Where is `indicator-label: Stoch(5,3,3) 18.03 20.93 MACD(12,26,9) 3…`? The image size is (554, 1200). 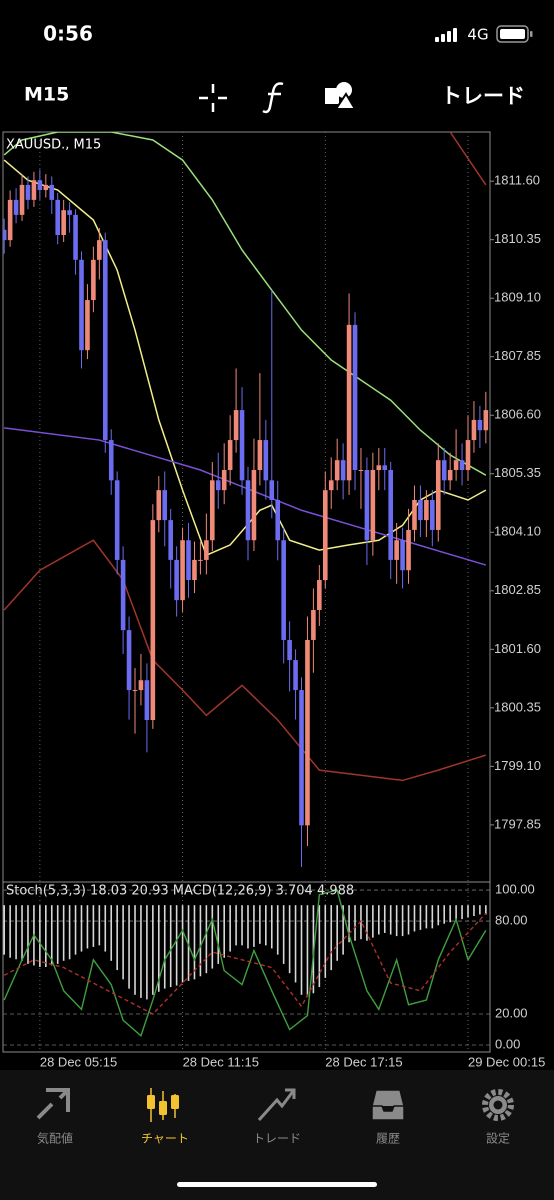
indicator-label: Stoch(5,3,3) 18.03 20.93 MACD(12,26,9) 3… is located at coordinates (180, 891).